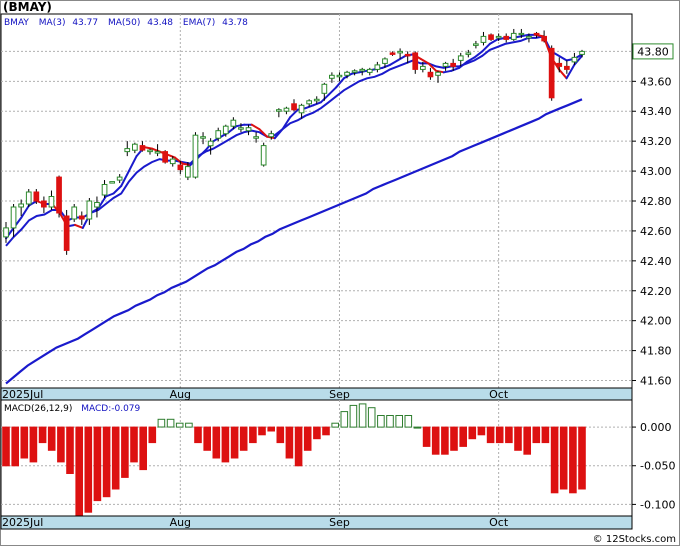  I want to click on price-tick-label: 43.60, so click(656, 81).